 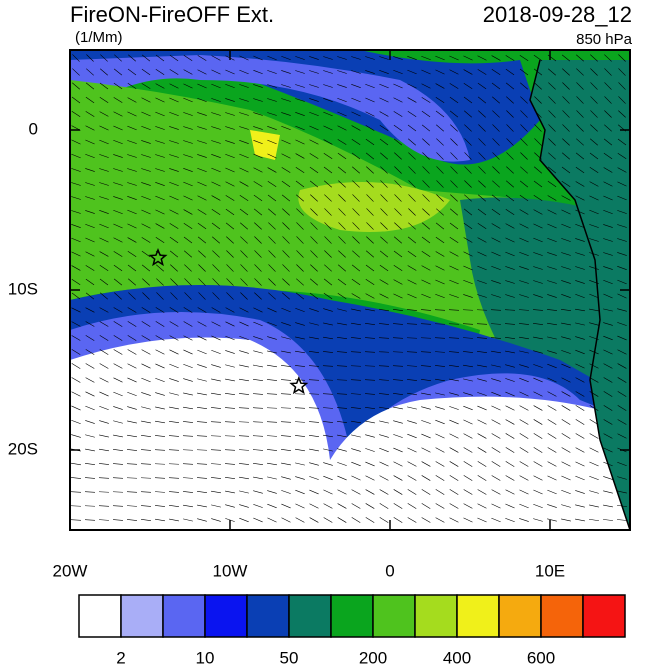 What do you see at coordinates (604, 39) in the screenshot?
I see `level: 850 hPa` at bounding box center [604, 39].